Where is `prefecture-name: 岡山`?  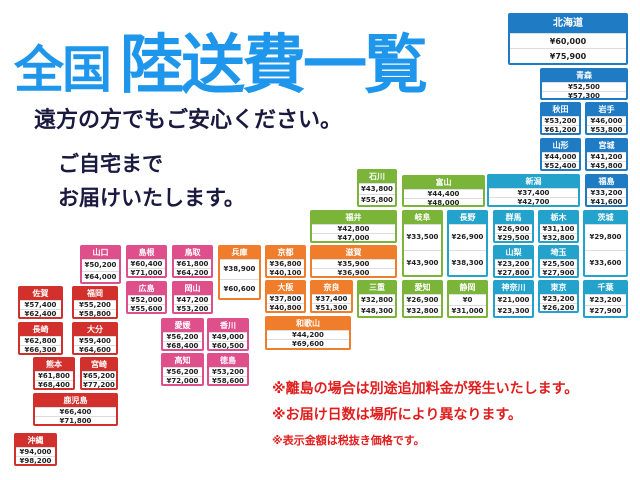
prefecture-name: 岡山 is located at coordinates (192, 289).